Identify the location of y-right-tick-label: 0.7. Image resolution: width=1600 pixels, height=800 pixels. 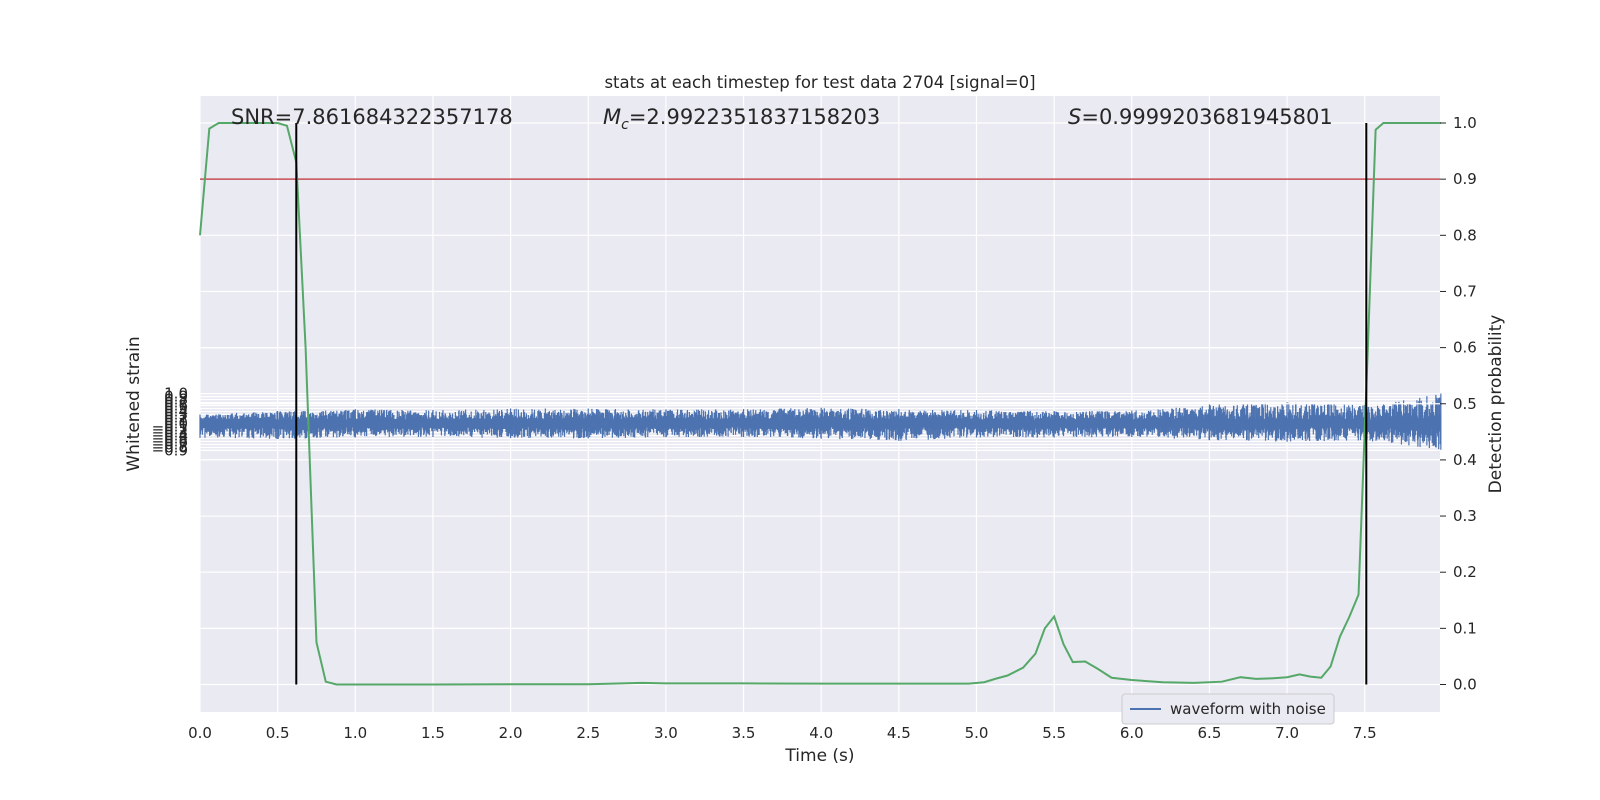
(1465, 291).